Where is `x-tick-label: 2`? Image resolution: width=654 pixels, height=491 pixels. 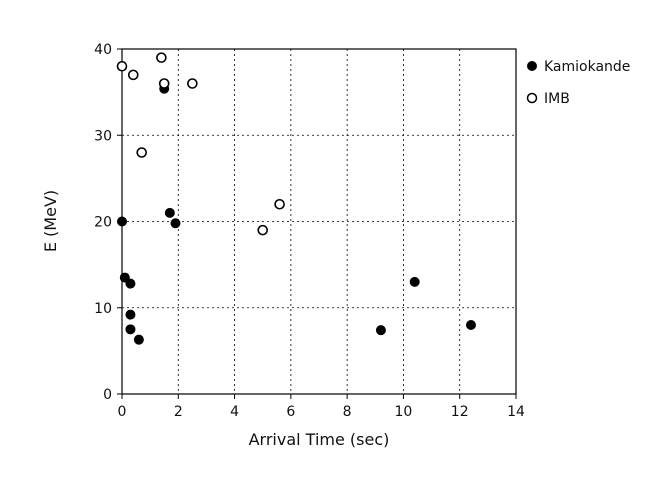 x-tick-label: 2 is located at coordinates (178, 412).